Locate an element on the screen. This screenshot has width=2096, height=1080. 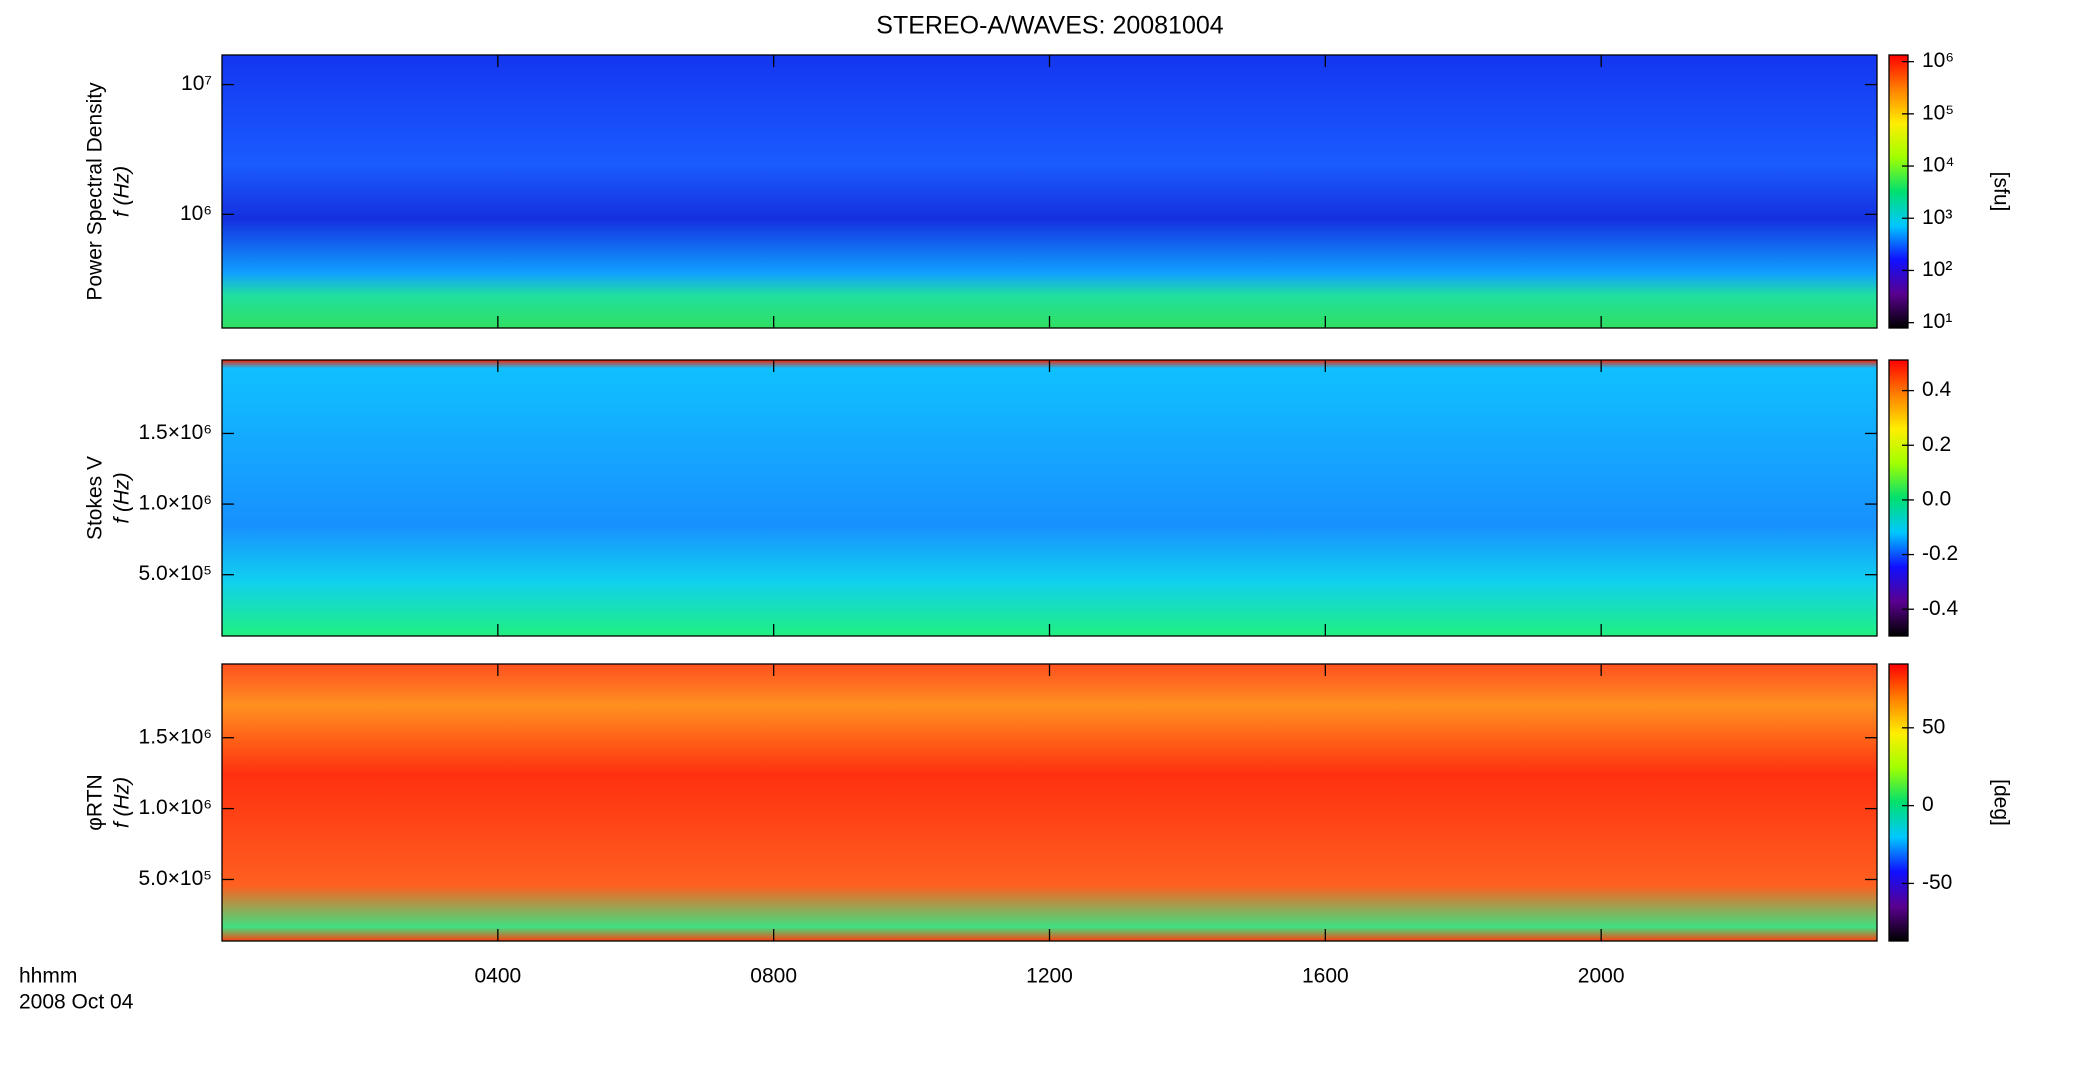
colorbar-tick-label: -0.2 is located at coordinates (1940, 553).